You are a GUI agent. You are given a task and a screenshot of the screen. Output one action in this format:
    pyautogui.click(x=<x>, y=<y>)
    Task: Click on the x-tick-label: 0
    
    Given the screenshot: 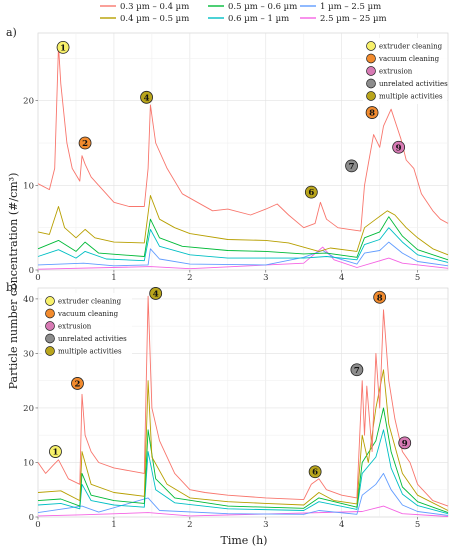 What is the action you would take?
    pyautogui.click(x=37, y=278)
    